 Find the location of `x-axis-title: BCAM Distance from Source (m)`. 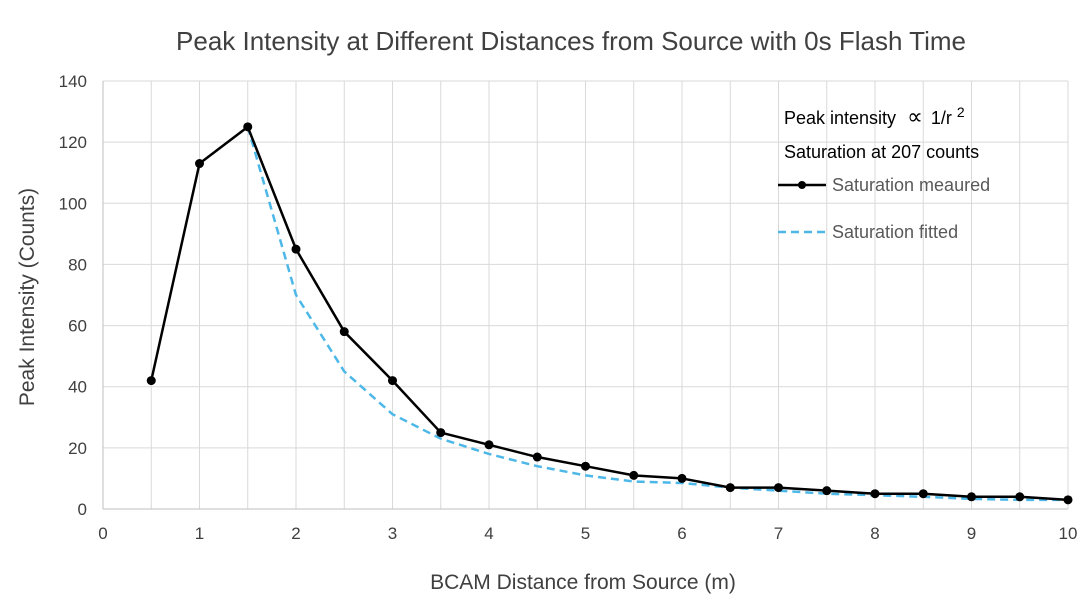

x-axis-title: BCAM Distance from Source (m) is located at coordinates (583, 582).